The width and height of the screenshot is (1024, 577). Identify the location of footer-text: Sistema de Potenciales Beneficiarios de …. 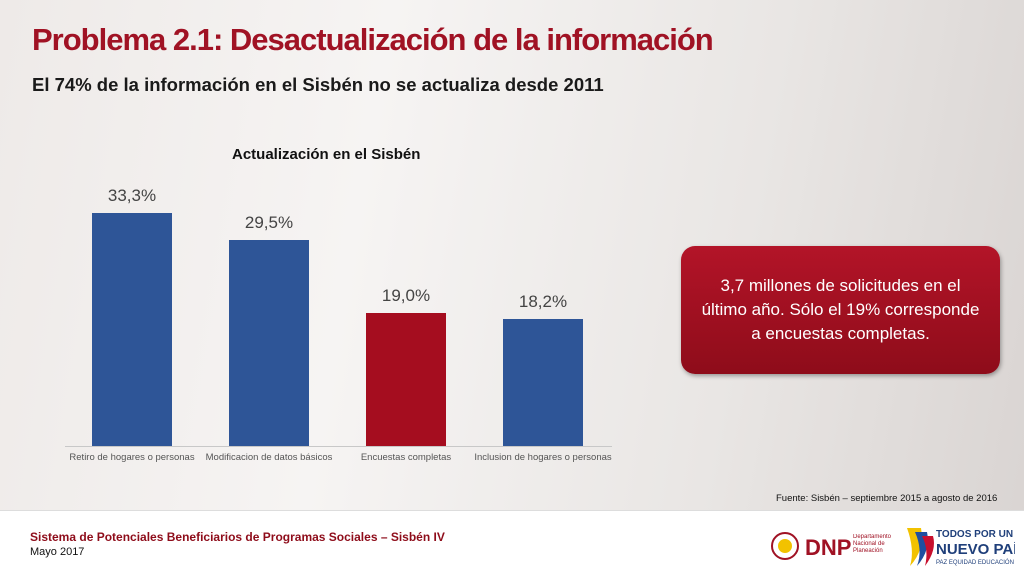
(237, 537).